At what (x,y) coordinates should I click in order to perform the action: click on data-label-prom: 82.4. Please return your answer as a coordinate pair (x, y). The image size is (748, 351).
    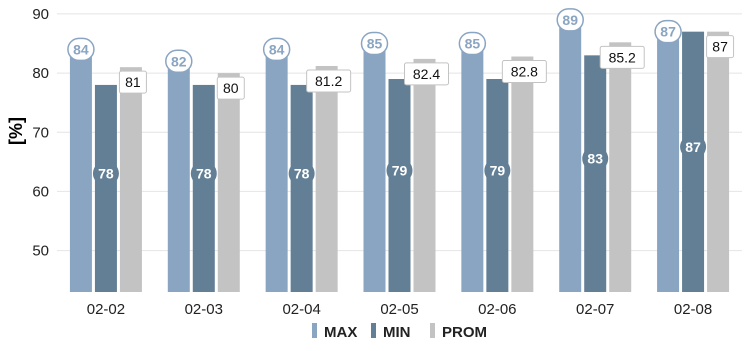
    Looking at the image, I should click on (426, 74).